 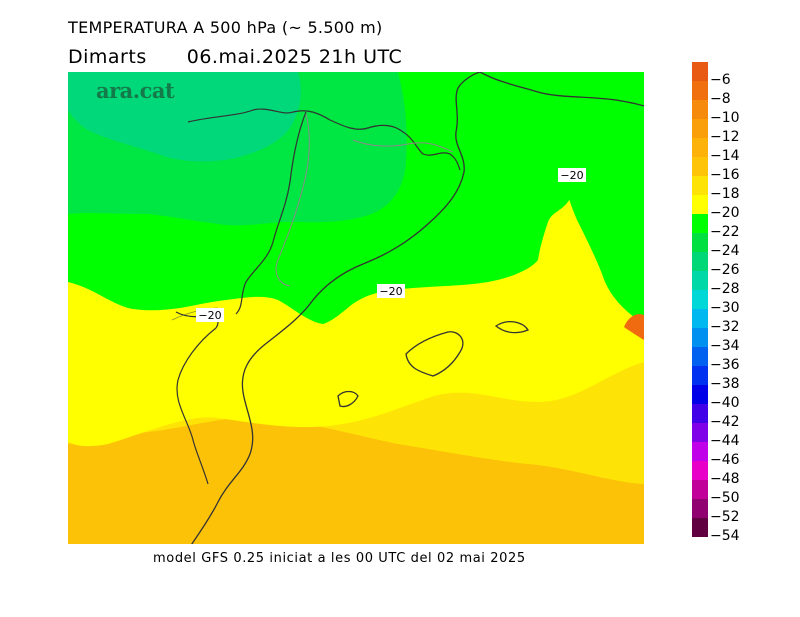 What do you see at coordinates (634, 327) in the screenshot?
I see `field-orange-red` at bounding box center [634, 327].